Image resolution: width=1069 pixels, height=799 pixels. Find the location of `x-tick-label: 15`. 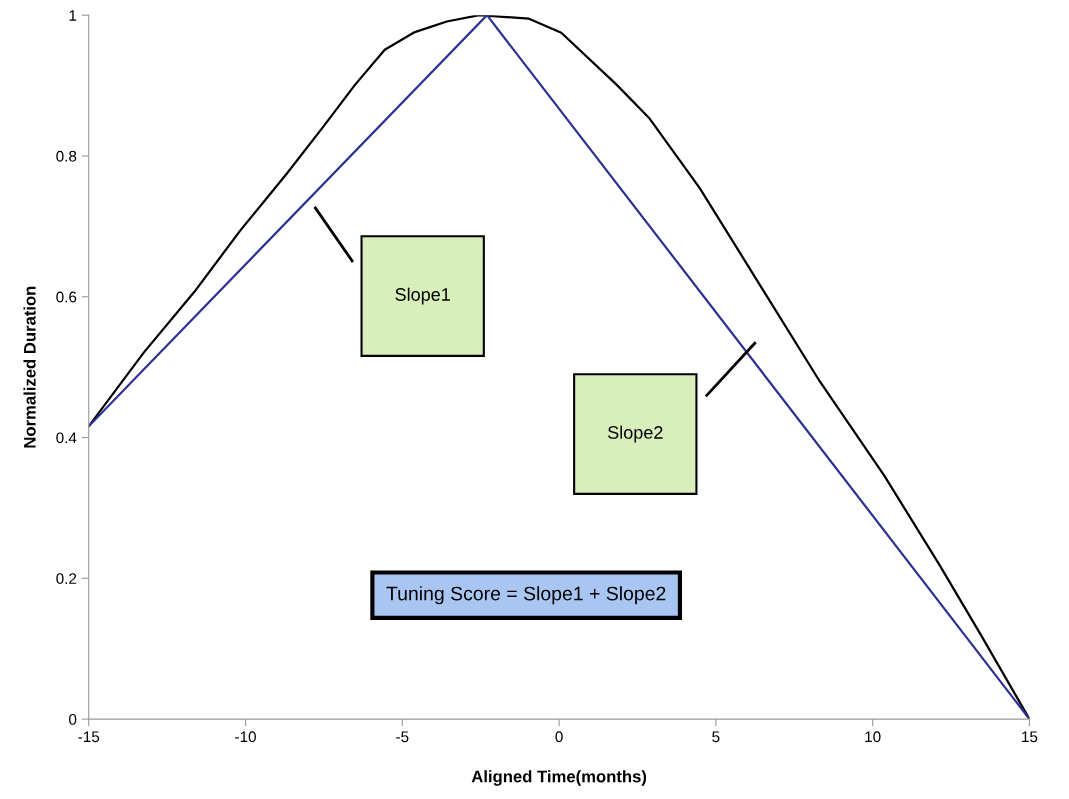

x-tick-label: 15 is located at coordinates (1030, 737).